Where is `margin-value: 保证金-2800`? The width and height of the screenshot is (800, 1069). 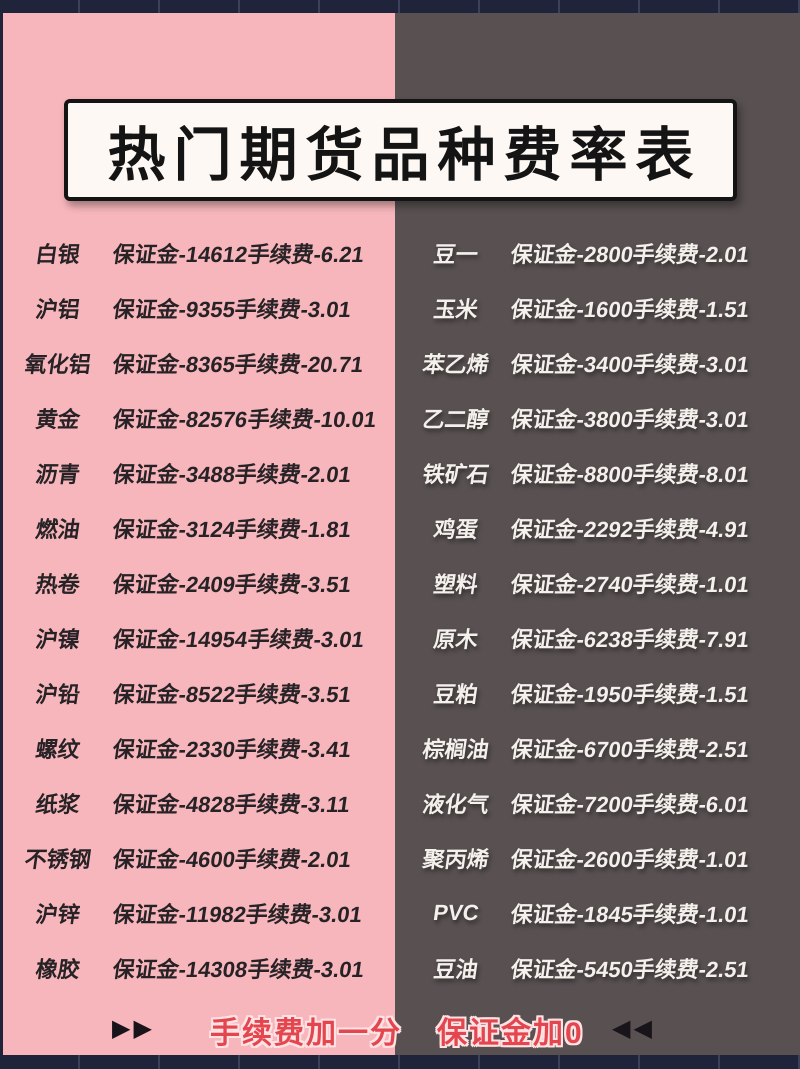 margin-value: 保证金-2800 is located at coordinates (572, 254).